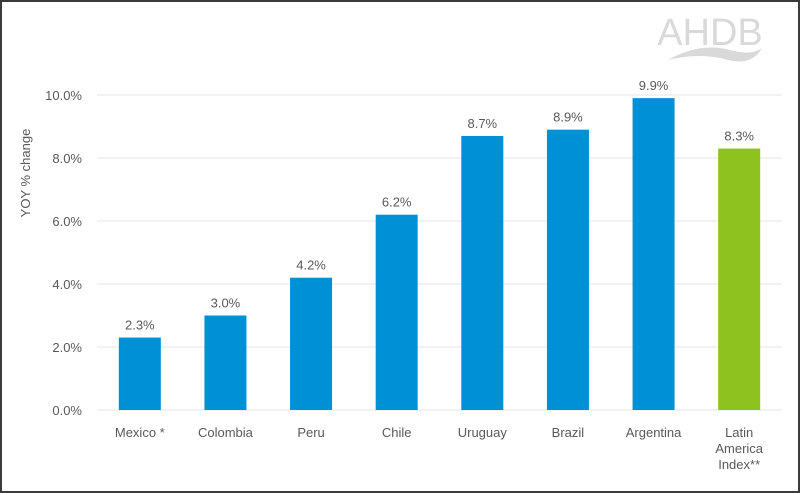 Image resolution: width=800 pixels, height=493 pixels. I want to click on y-tick-label: 2.0%, so click(67, 347).